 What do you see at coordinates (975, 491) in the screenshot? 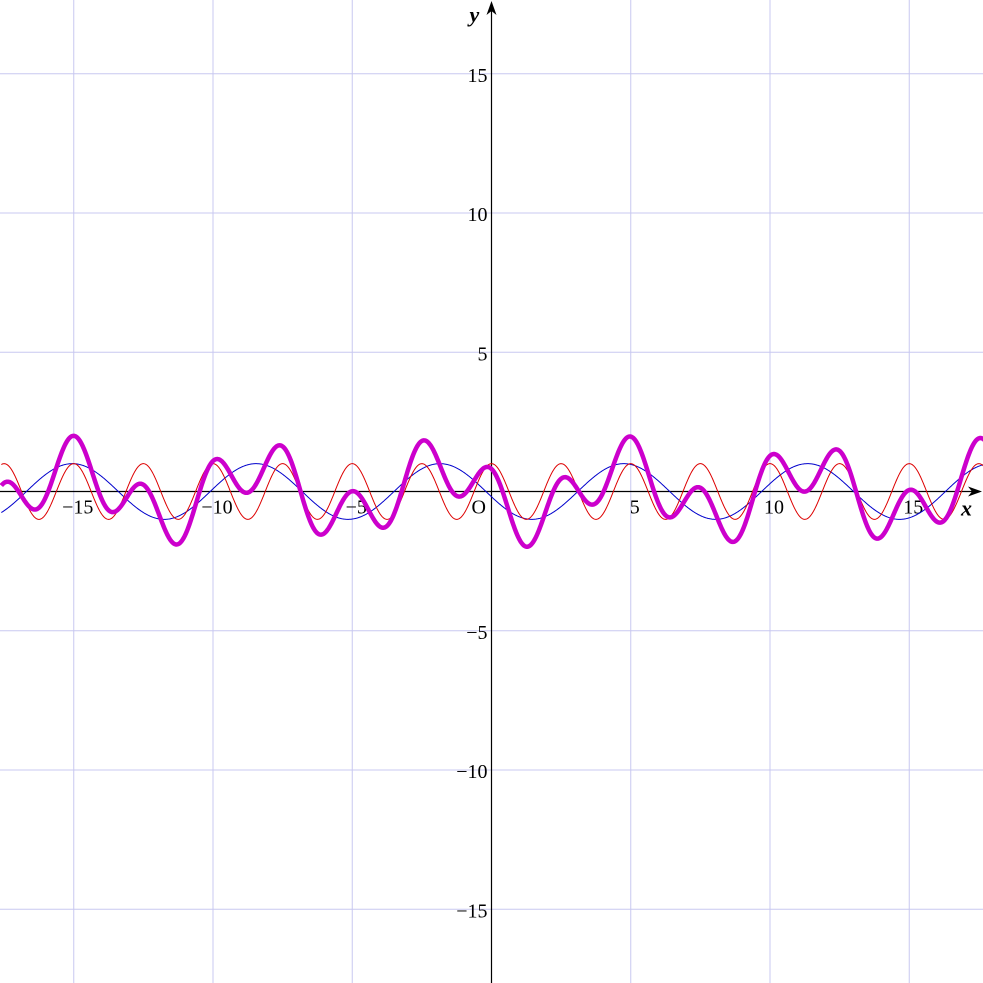
I see `x-axis-arrow` at bounding box center [975, 491].